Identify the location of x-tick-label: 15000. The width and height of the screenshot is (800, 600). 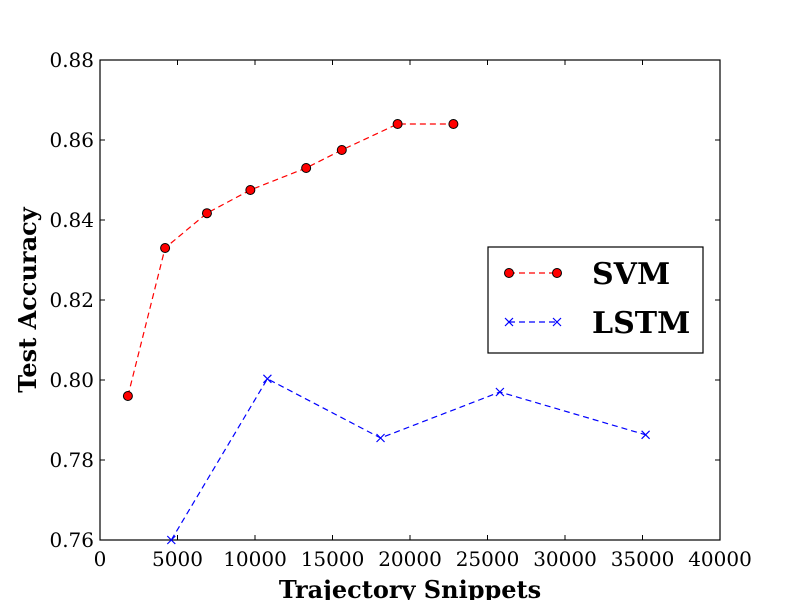
(333, 559).